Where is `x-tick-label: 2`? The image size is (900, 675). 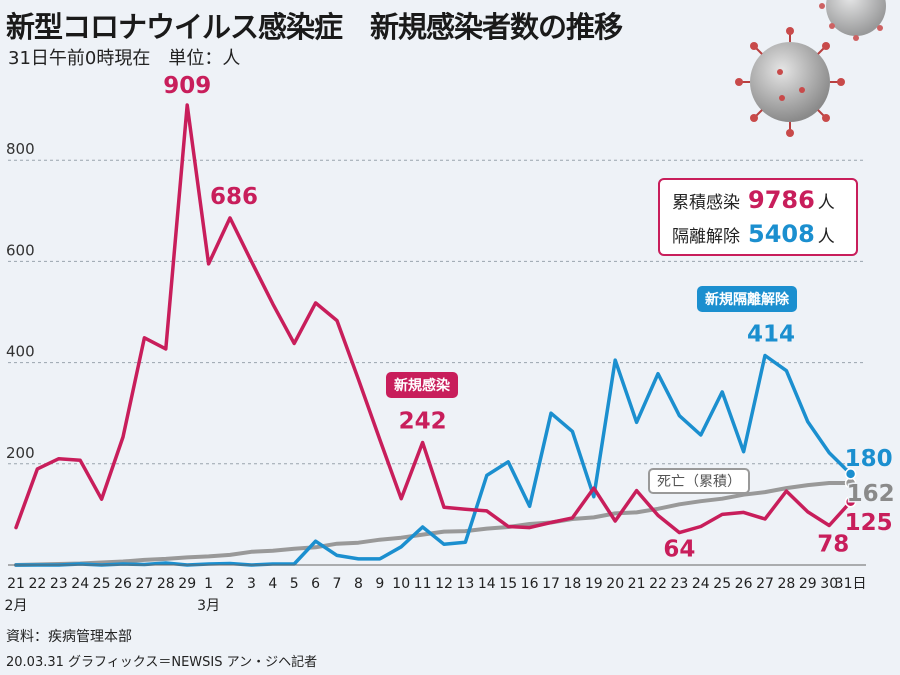 x-tick-label: 2 is located at coordinates (230, 584).